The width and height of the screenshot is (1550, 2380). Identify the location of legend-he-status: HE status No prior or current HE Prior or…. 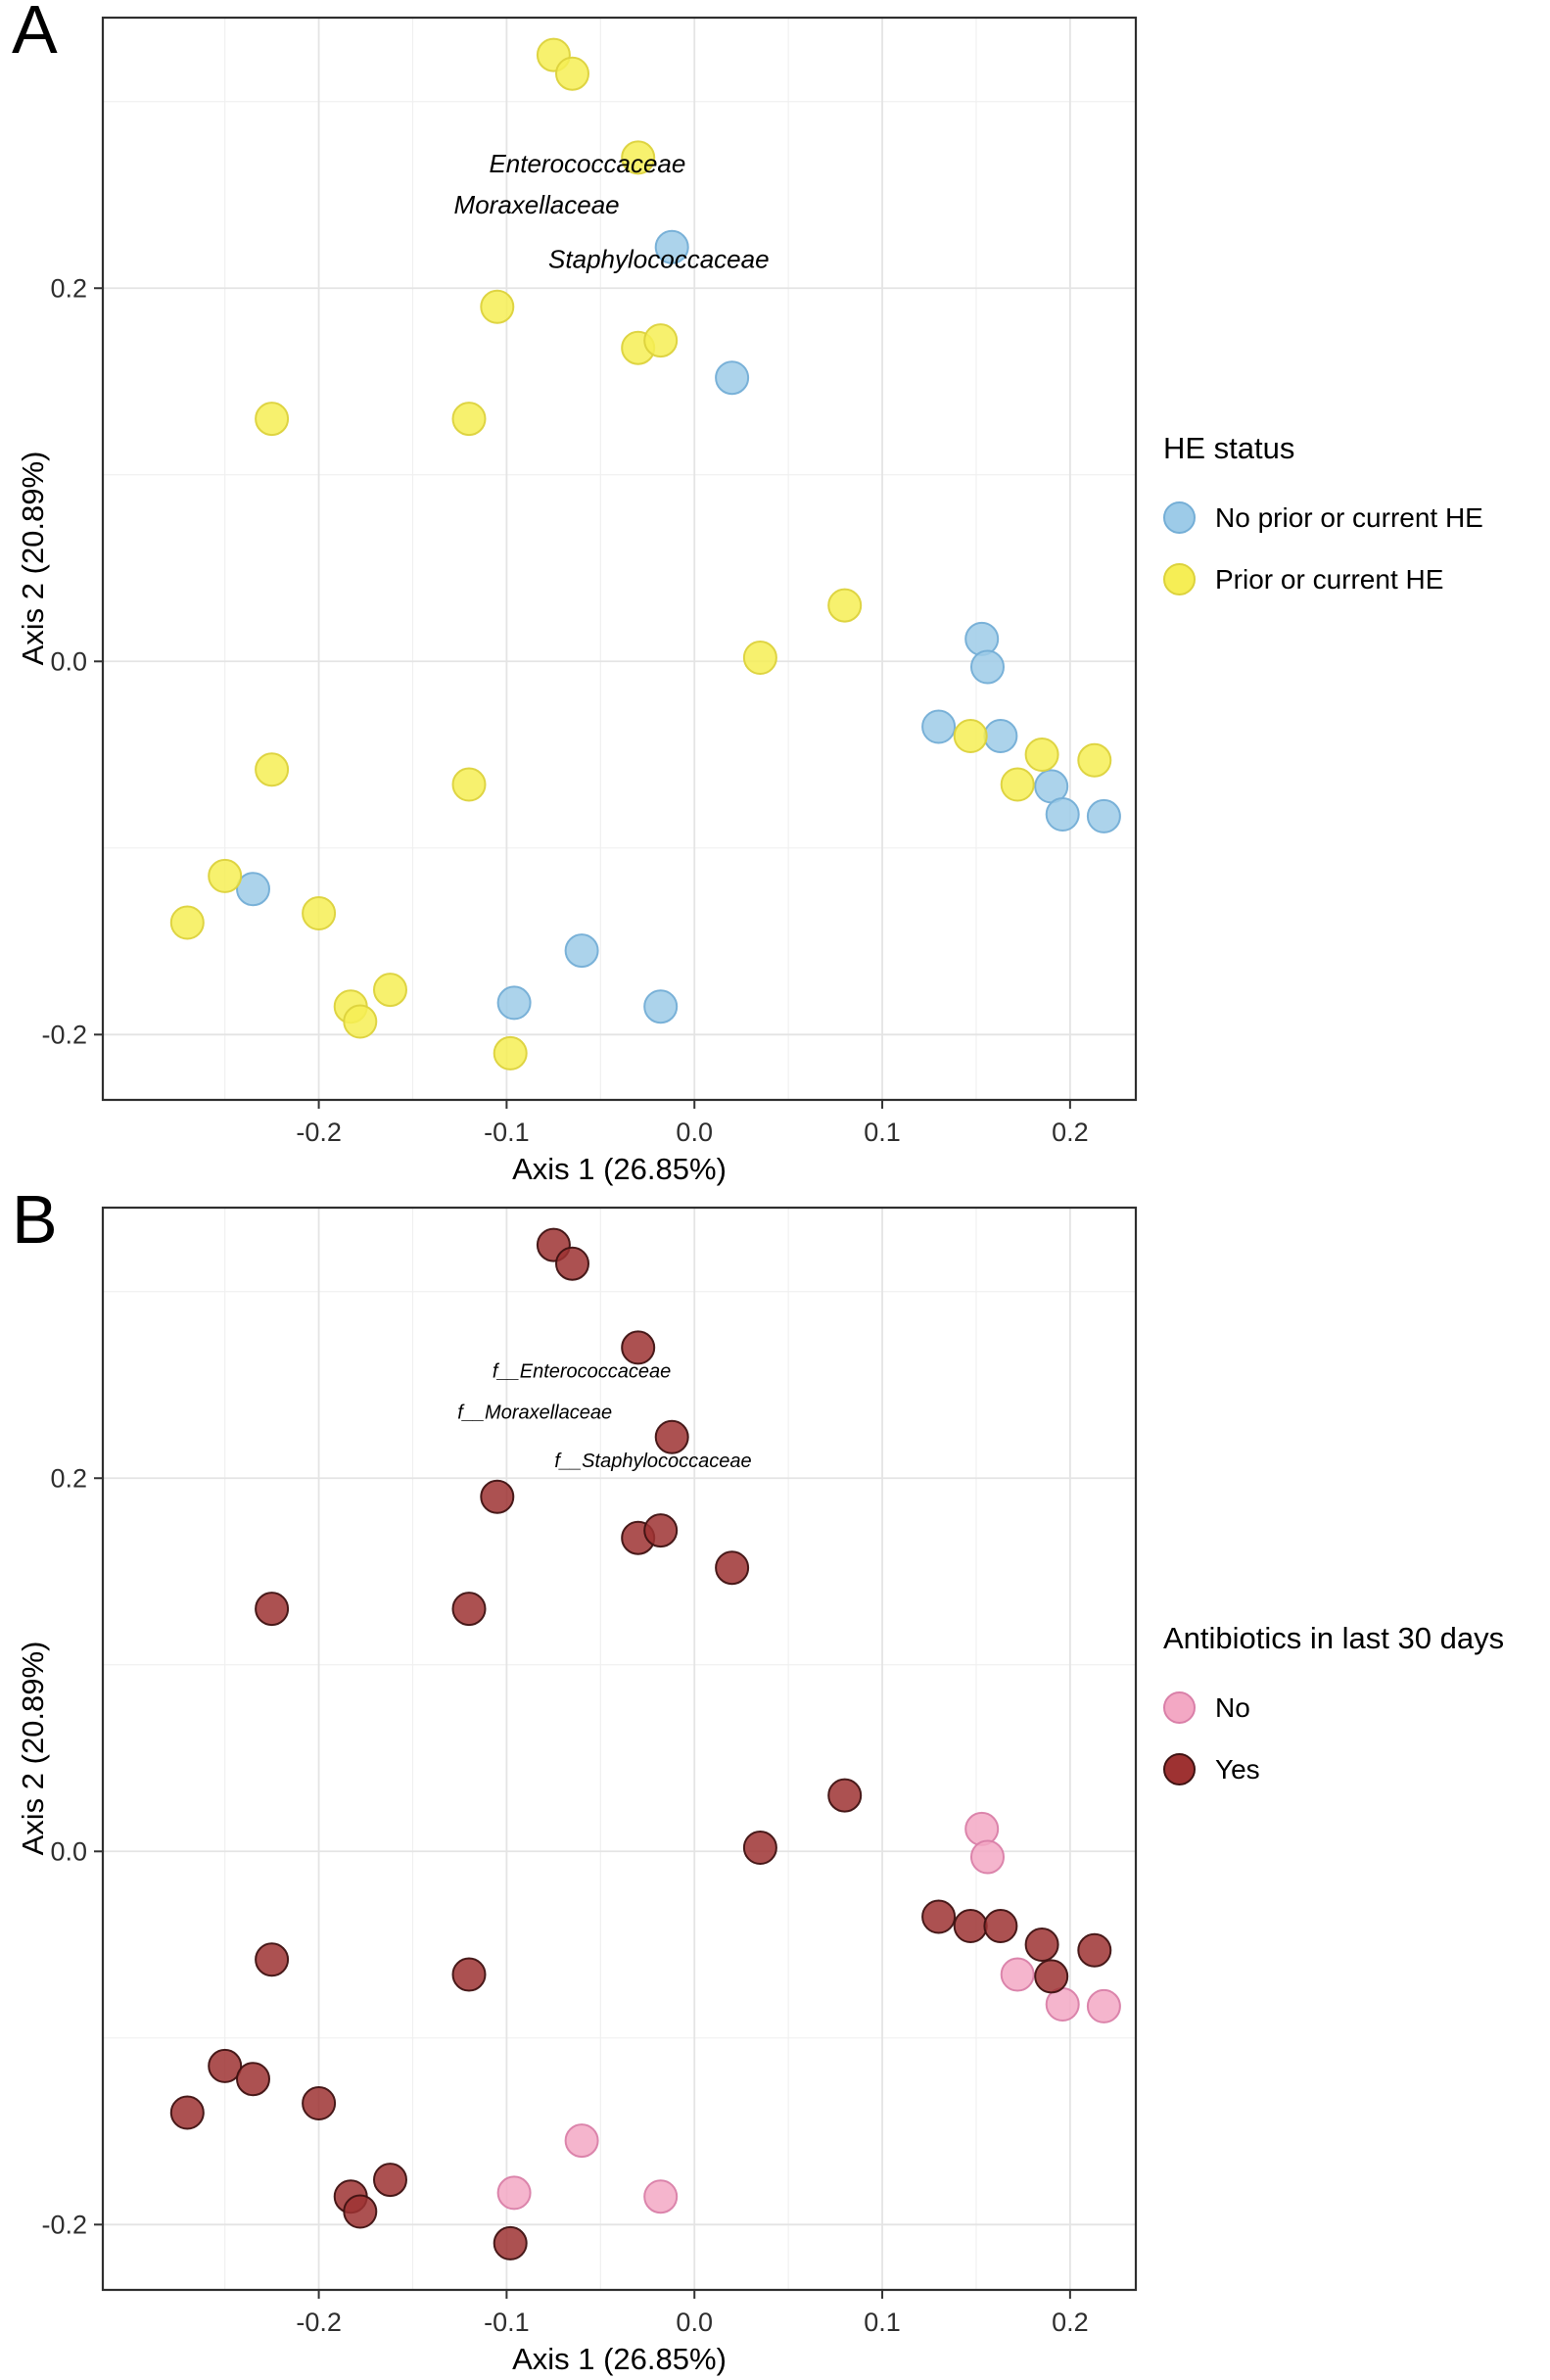
(1323, 528).